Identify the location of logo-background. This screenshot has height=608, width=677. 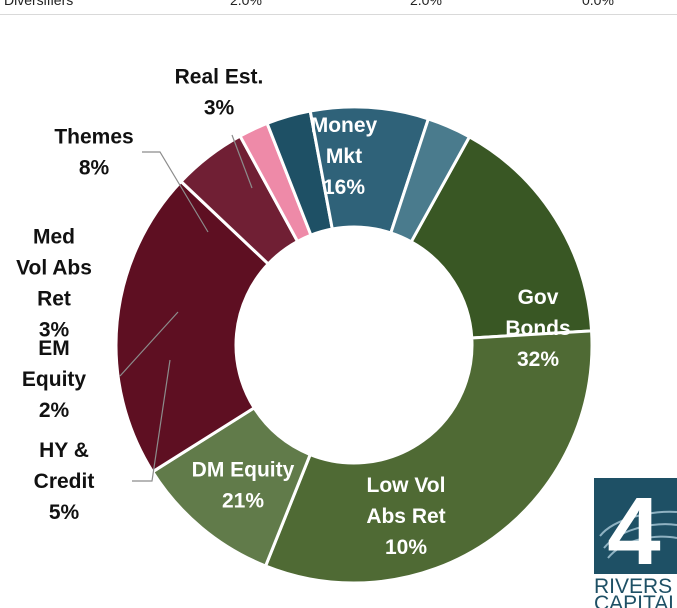
(635, 526).